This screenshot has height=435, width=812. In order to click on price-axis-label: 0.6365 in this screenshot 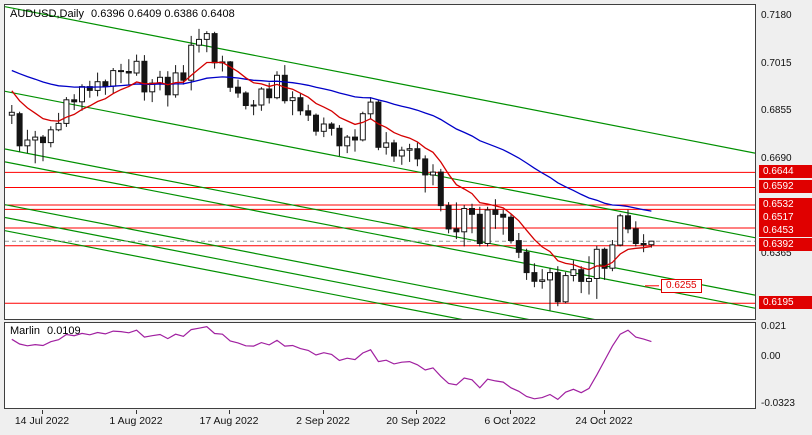, I will do `click(776, 253)`.